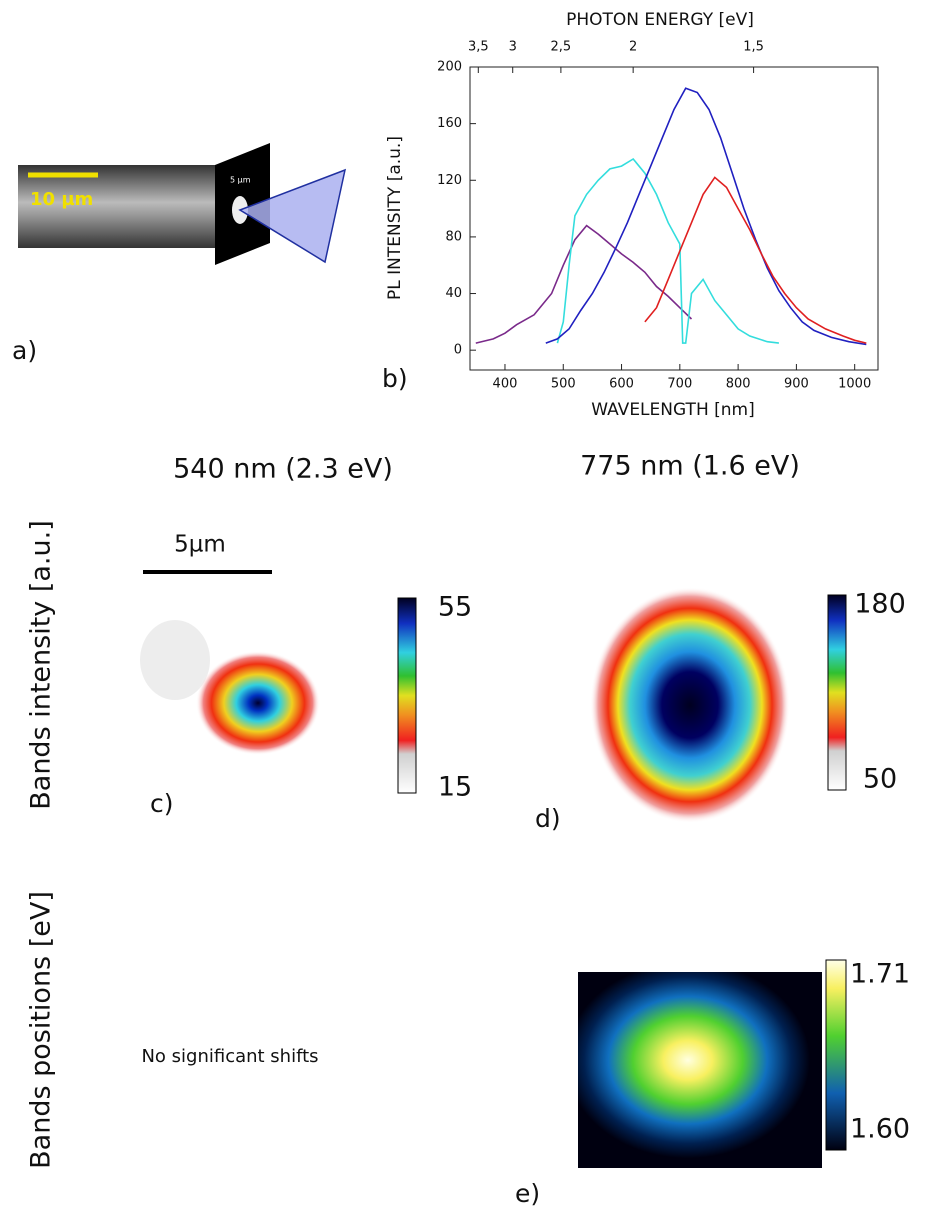 This screenshot has height=1220, width=928. Describe the element at coordinates (200, 545) in the screenshot. I see `scale-label: 5µm` at that location.